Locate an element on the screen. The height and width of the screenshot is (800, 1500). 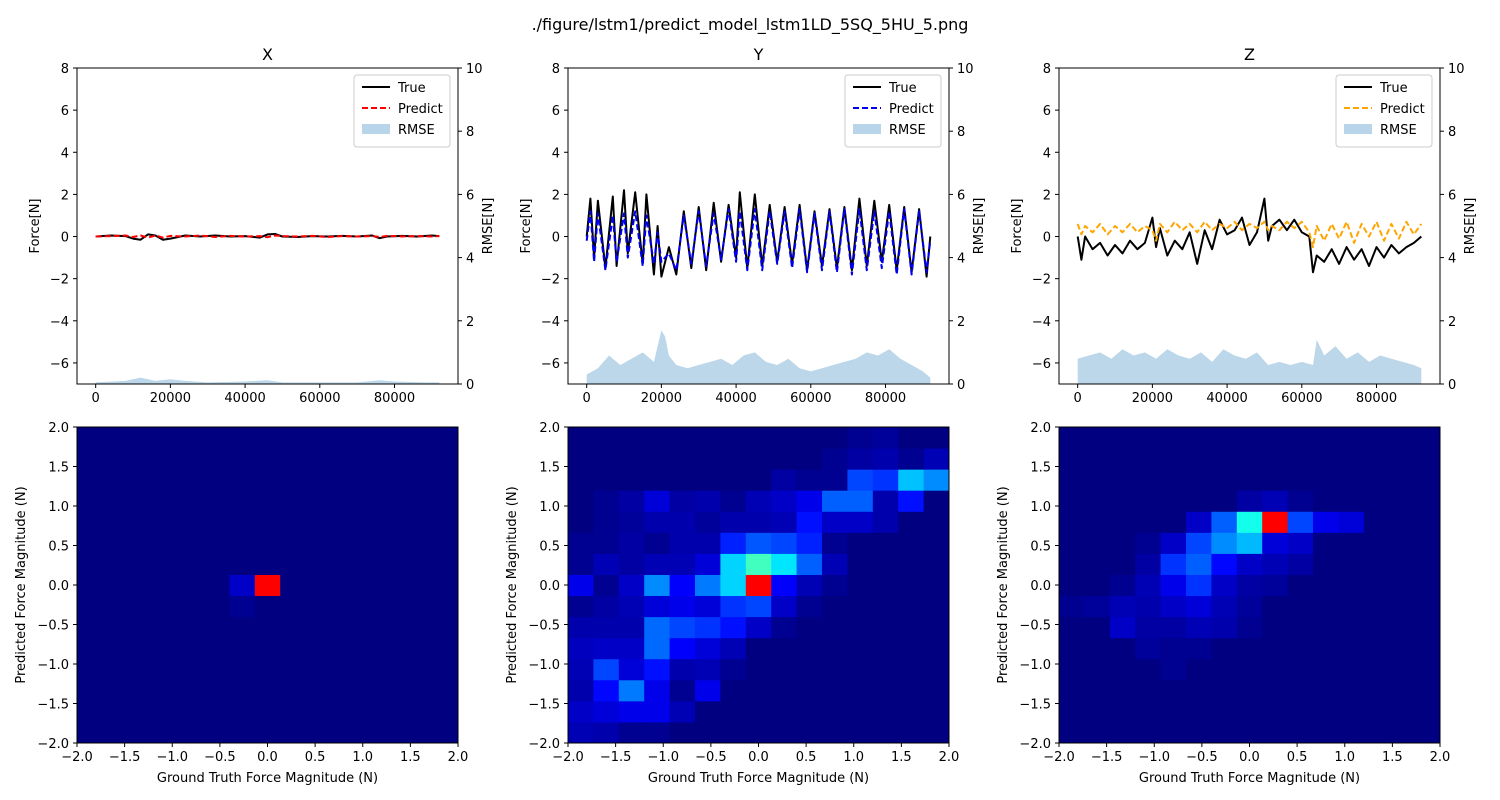
y-tick-label: −2.0 is located at coordinates (544, 744).